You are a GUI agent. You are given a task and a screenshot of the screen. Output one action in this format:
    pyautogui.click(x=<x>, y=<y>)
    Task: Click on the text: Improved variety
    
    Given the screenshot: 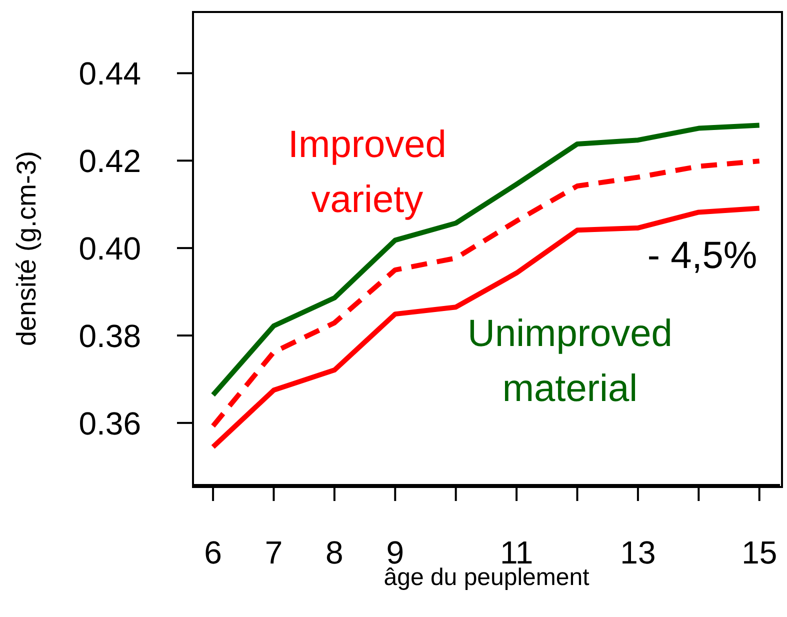 What is the action you would take?
    pyautogui.click(x=367, y=172)
    